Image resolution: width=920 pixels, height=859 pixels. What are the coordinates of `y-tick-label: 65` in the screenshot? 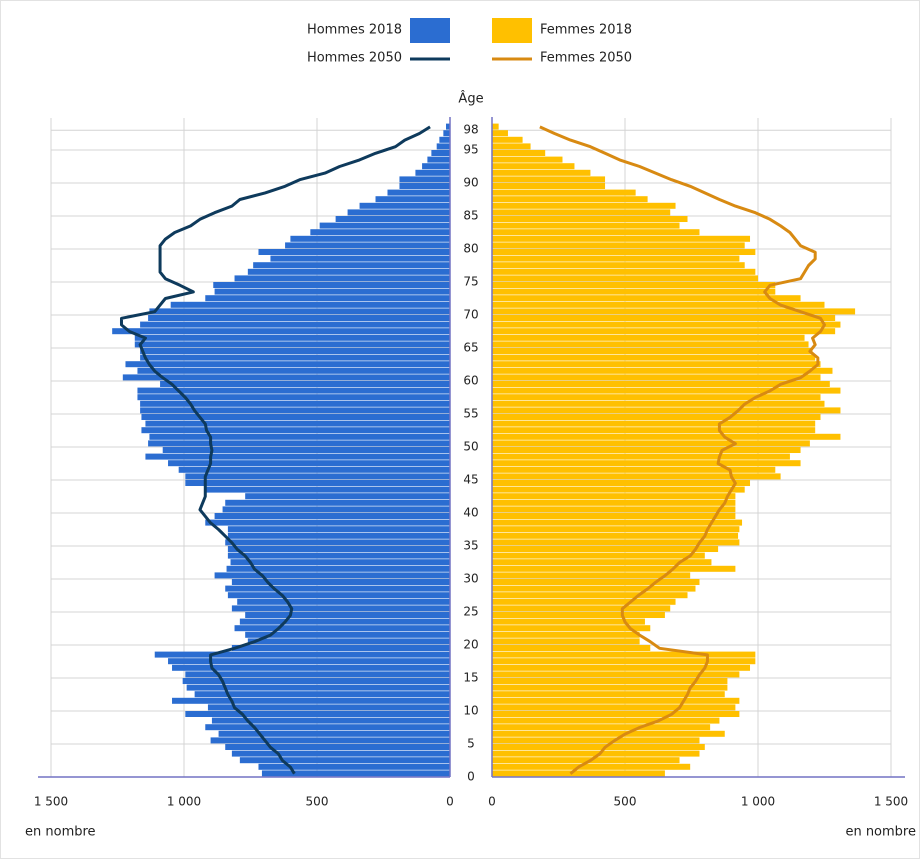 It's located at (470, 348).